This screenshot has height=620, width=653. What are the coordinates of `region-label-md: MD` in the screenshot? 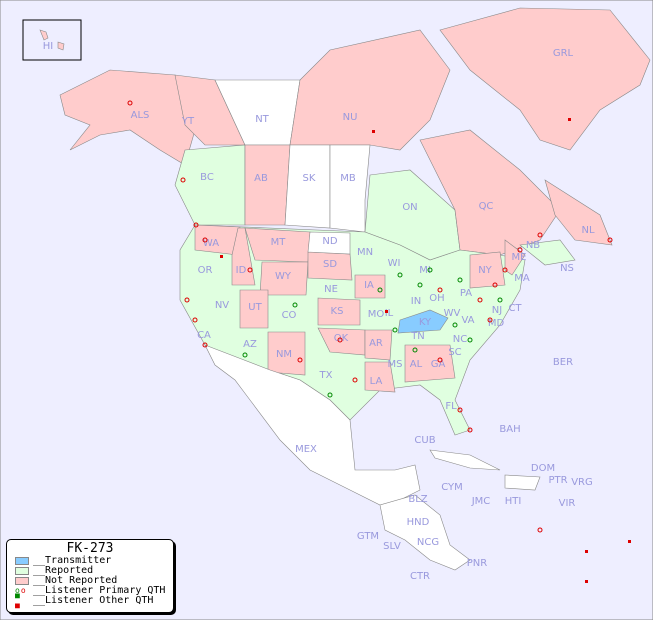 It's located at (496, 323).